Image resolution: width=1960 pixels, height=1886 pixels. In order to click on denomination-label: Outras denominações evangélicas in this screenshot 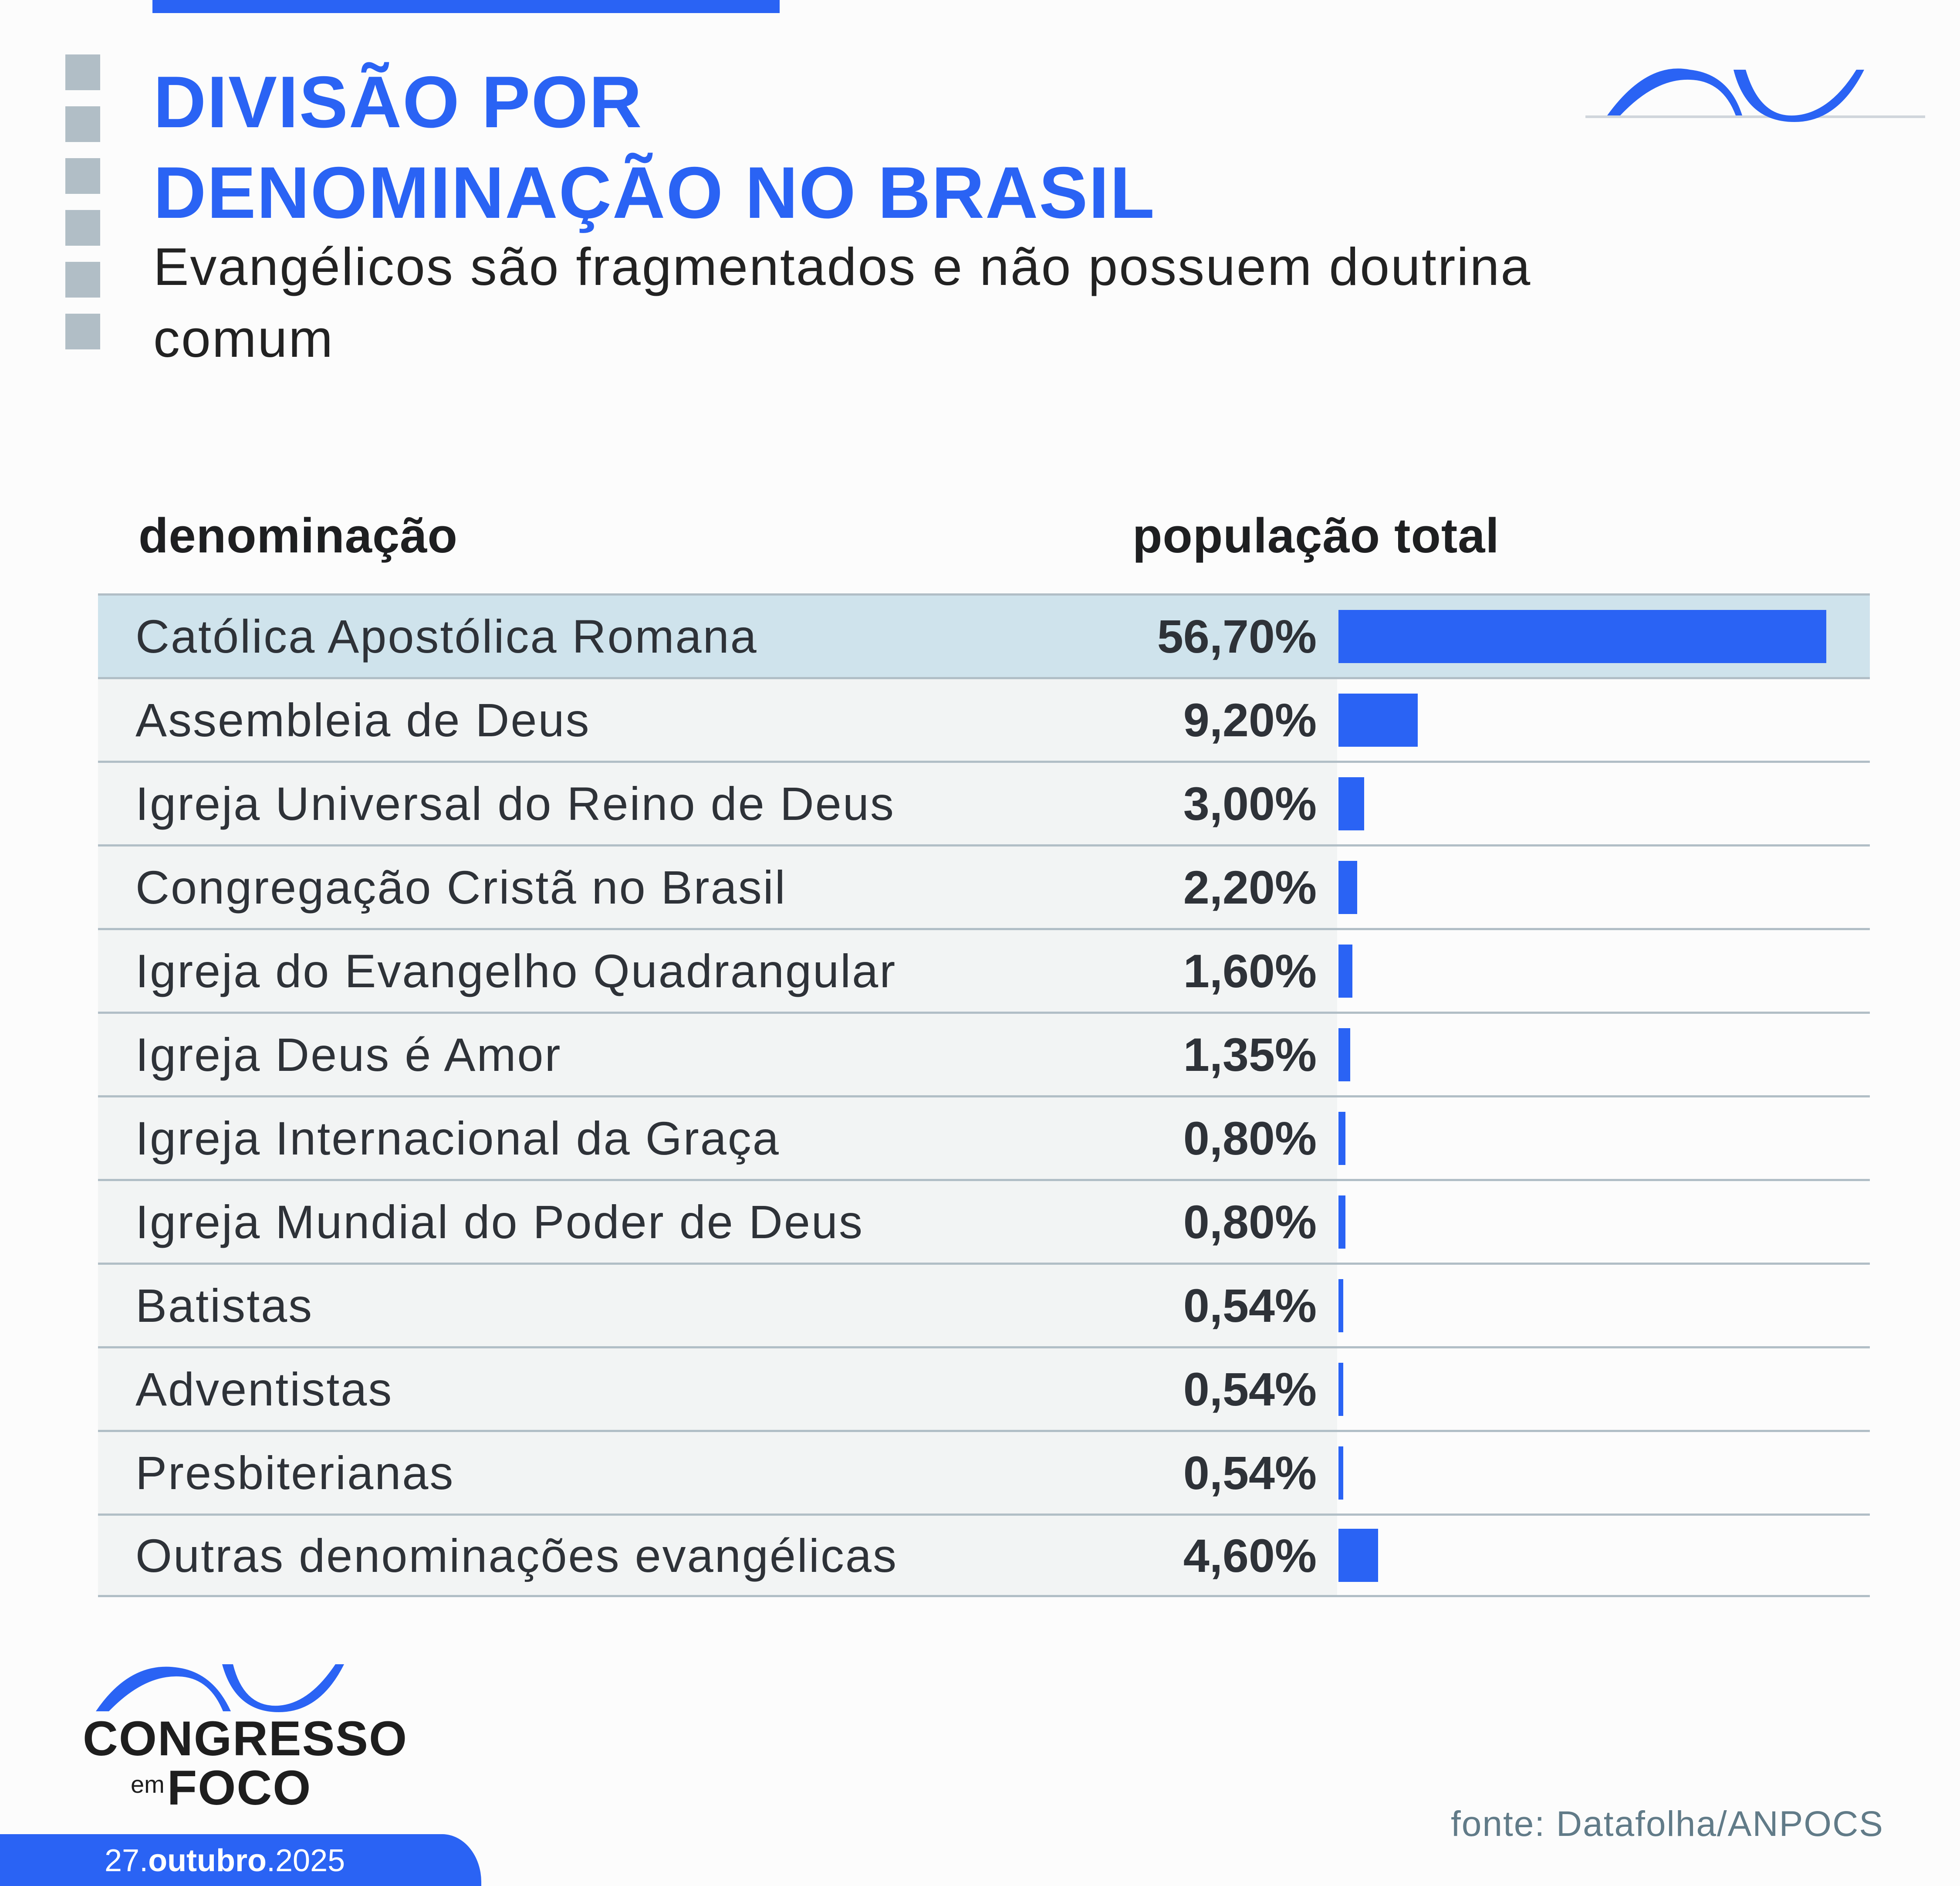, I will do `click(516, 1555)`.